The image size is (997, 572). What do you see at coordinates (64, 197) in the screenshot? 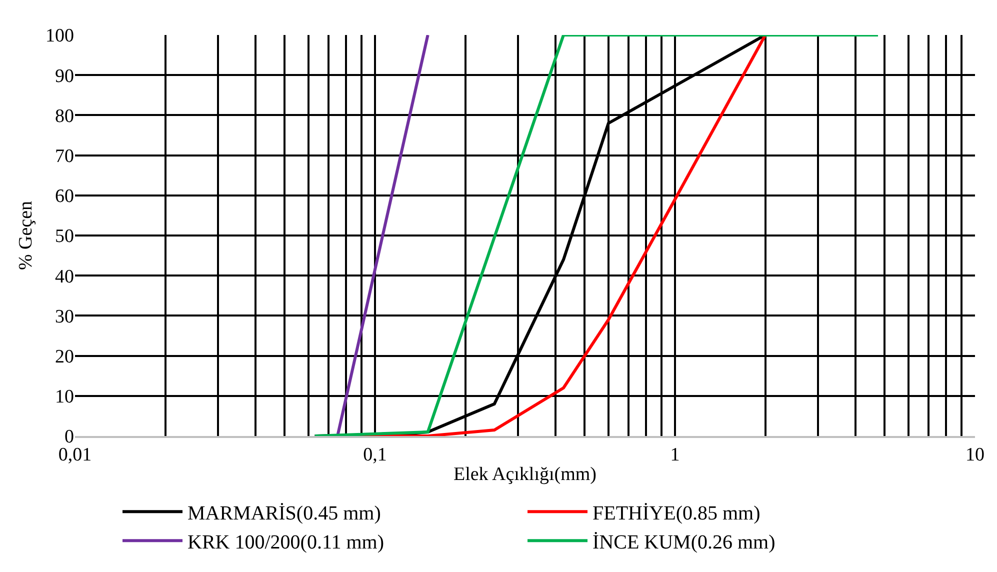
I see `y-tick-label: 60` at bounding box center [64, 197].